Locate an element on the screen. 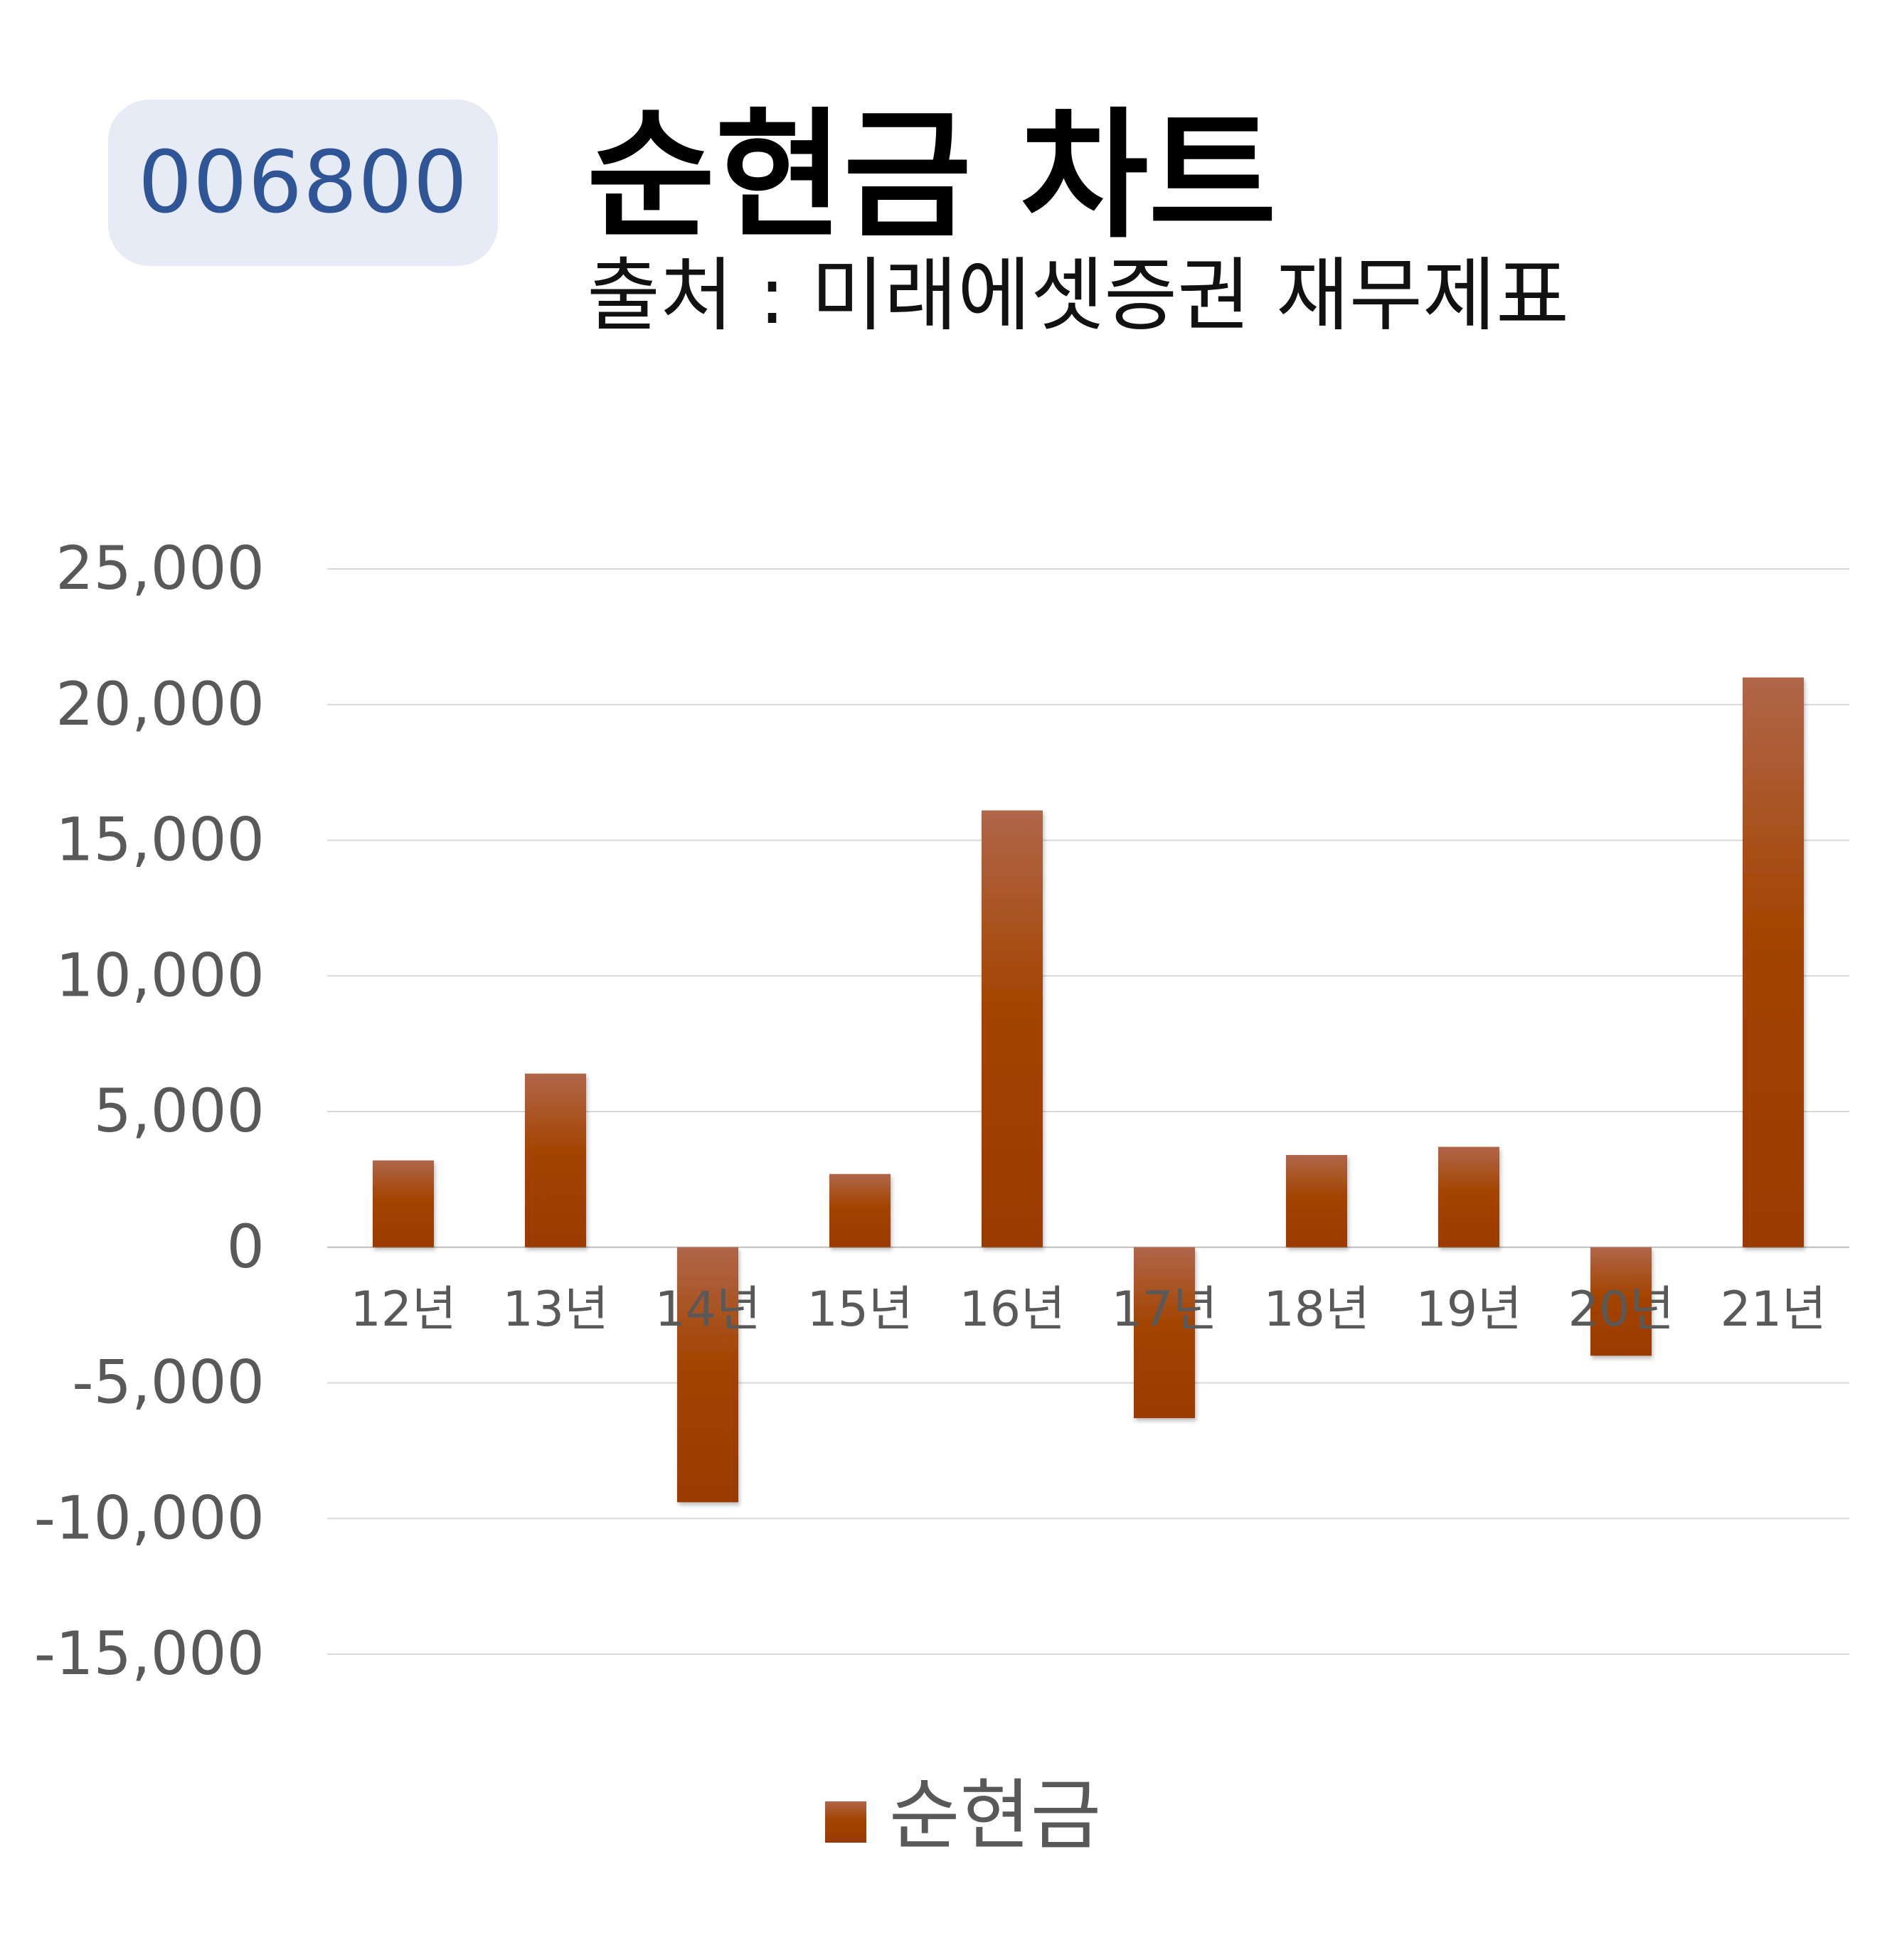 This screenshot has height=1960, width=1897. y-tick-label: 10,000 is located at coordinates (160, 975).